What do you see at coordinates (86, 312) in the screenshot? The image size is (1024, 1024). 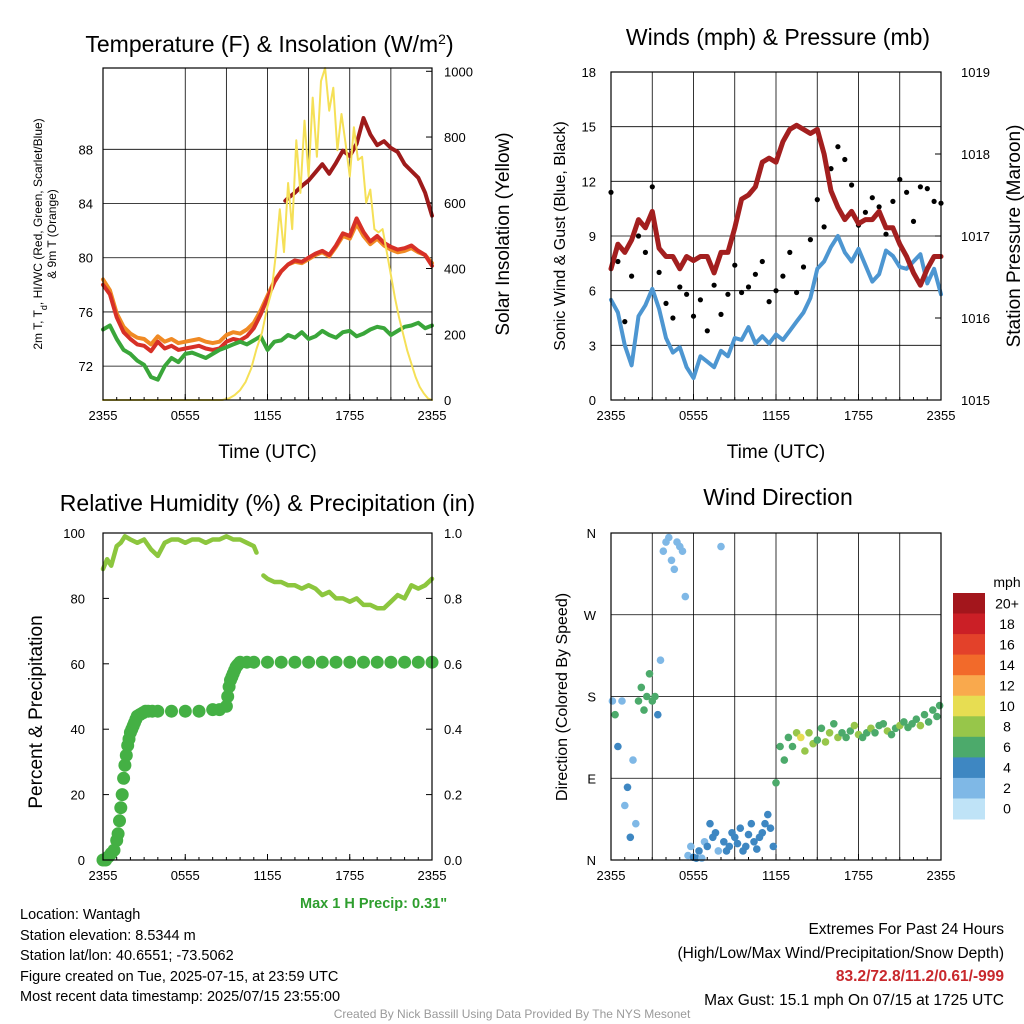 I see `temp-y-tick-label: 76` at bounding box center [86, 312].